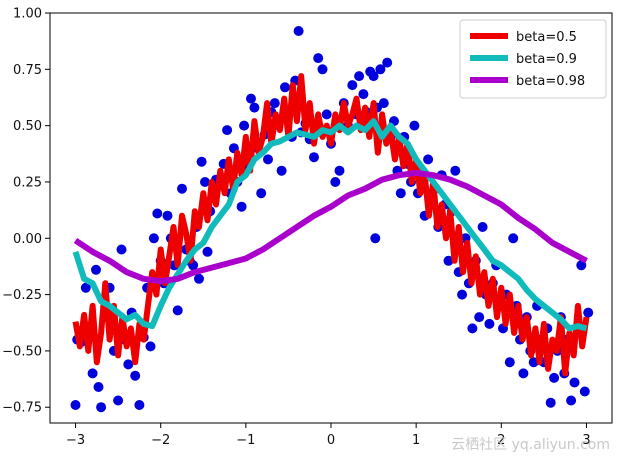  I want to click on y-axis: −0.75 −0.50 −0.25 0.00 0.25 0.50 0.75 1.00, so click(26, 211).